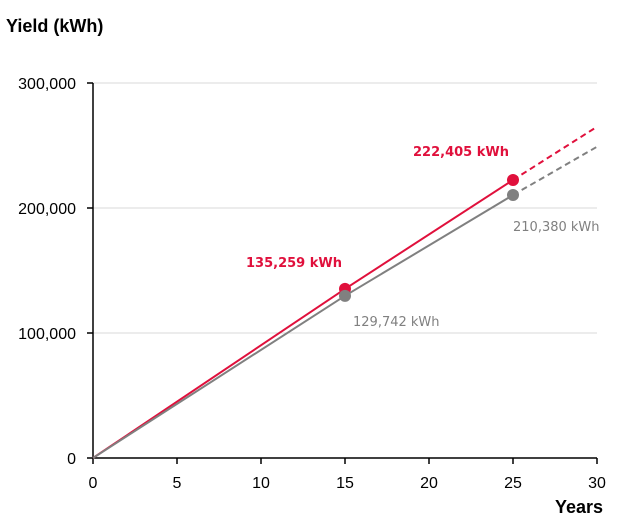 The height and width of the screenshot is (526, 624). What do you see at coordinates (556, 227) in the screenshot?
I see `data-label: 210,380 kWh` at bounding box center [556, 227].